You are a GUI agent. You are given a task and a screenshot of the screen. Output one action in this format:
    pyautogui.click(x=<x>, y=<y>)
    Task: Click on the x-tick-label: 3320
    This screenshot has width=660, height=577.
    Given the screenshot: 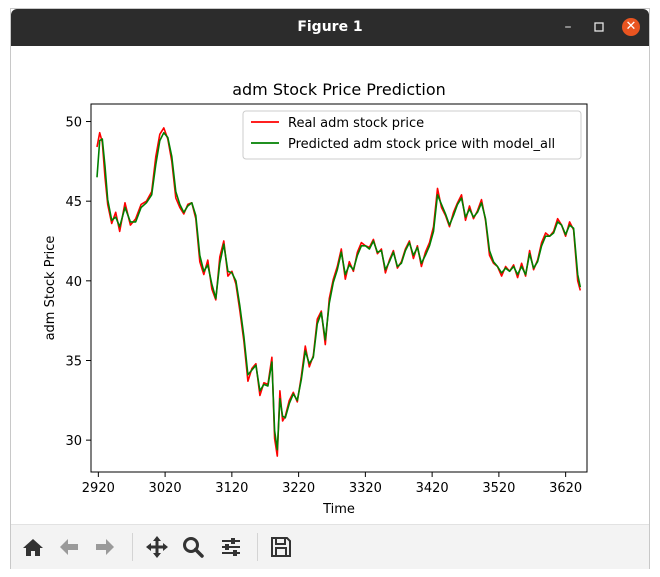 What is the action you would take?
    pyautogui.click(x=365, y=488)
    